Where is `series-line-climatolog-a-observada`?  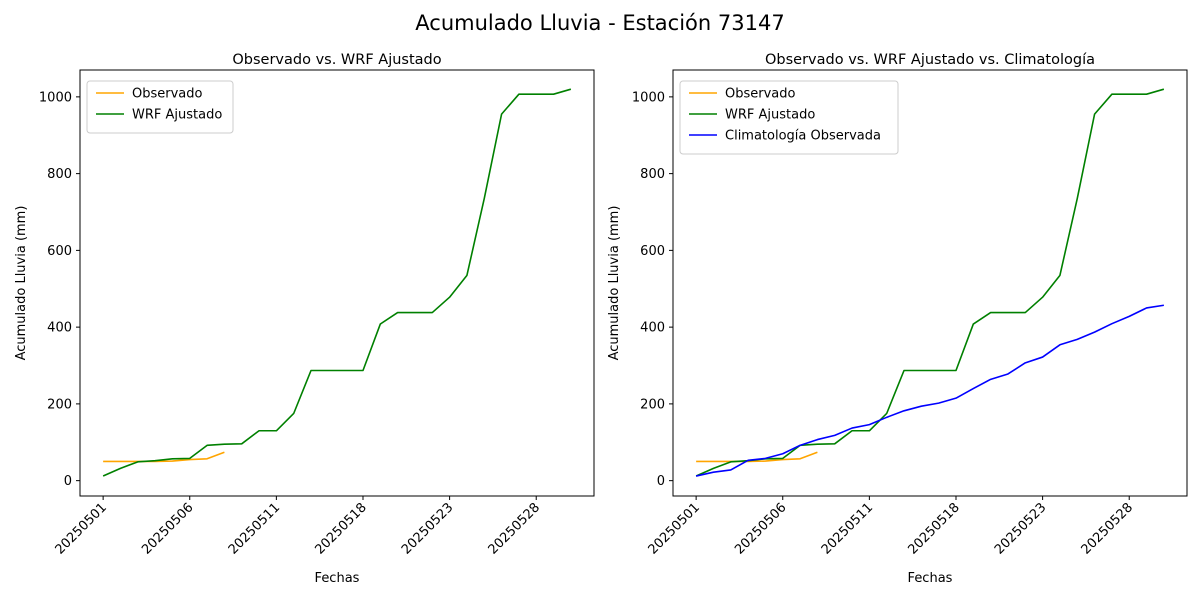 series-line-climatolog-a-observada is located at coordinates (929, 390).